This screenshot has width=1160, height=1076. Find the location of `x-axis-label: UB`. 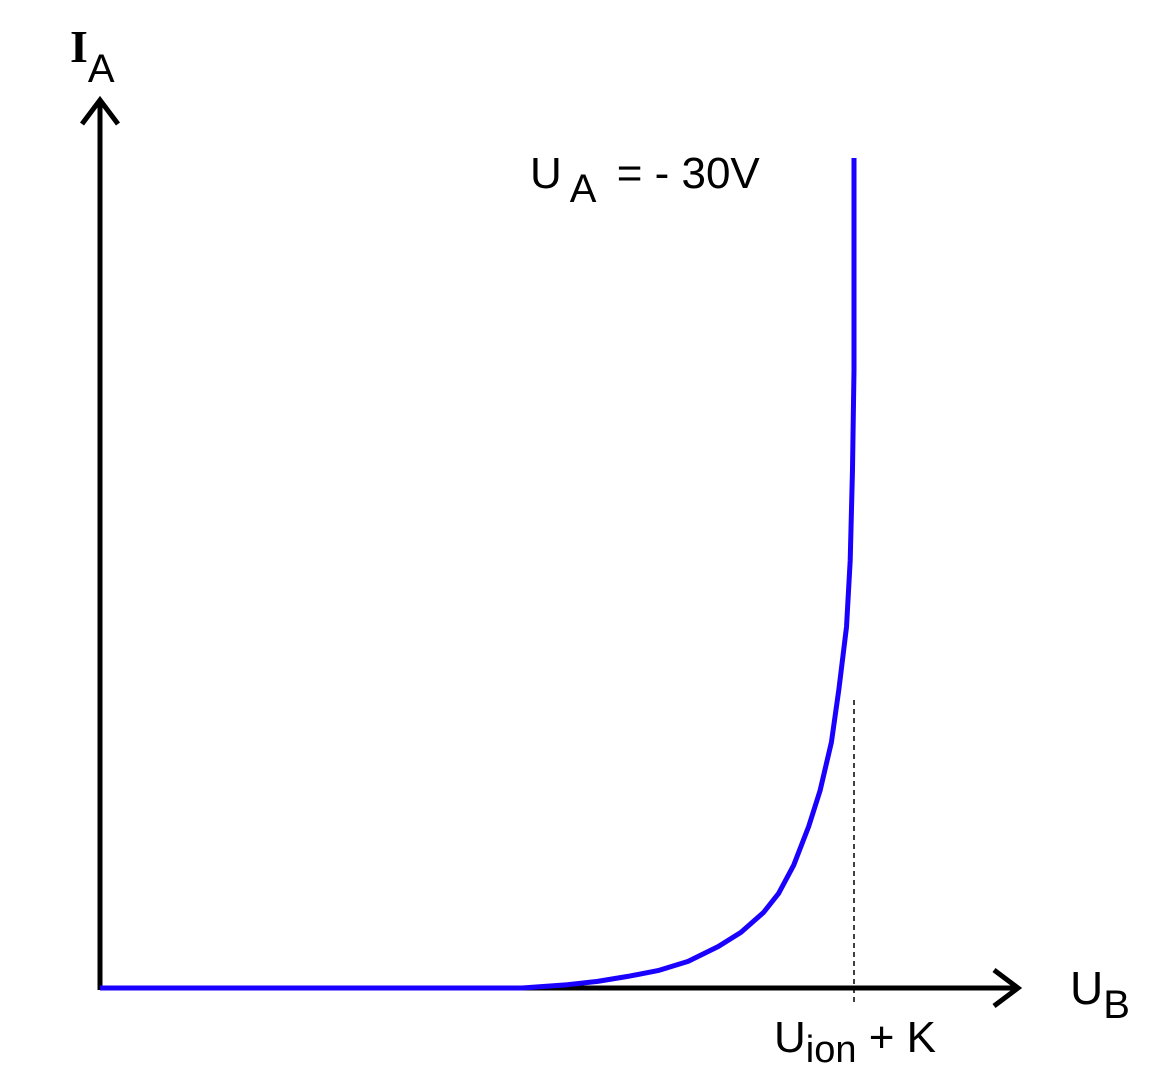

x-axis-label: UB is located at coordinates (1100, 994).